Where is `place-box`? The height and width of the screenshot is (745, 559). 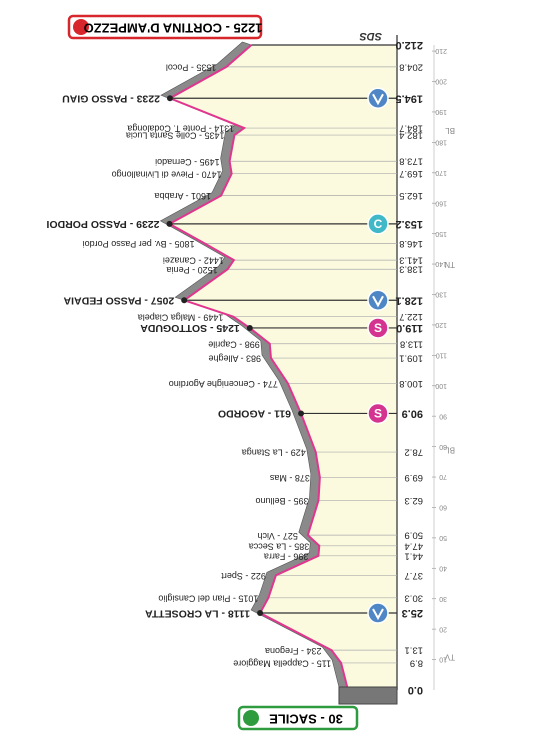 place-box is located at coordinates (298, 718).